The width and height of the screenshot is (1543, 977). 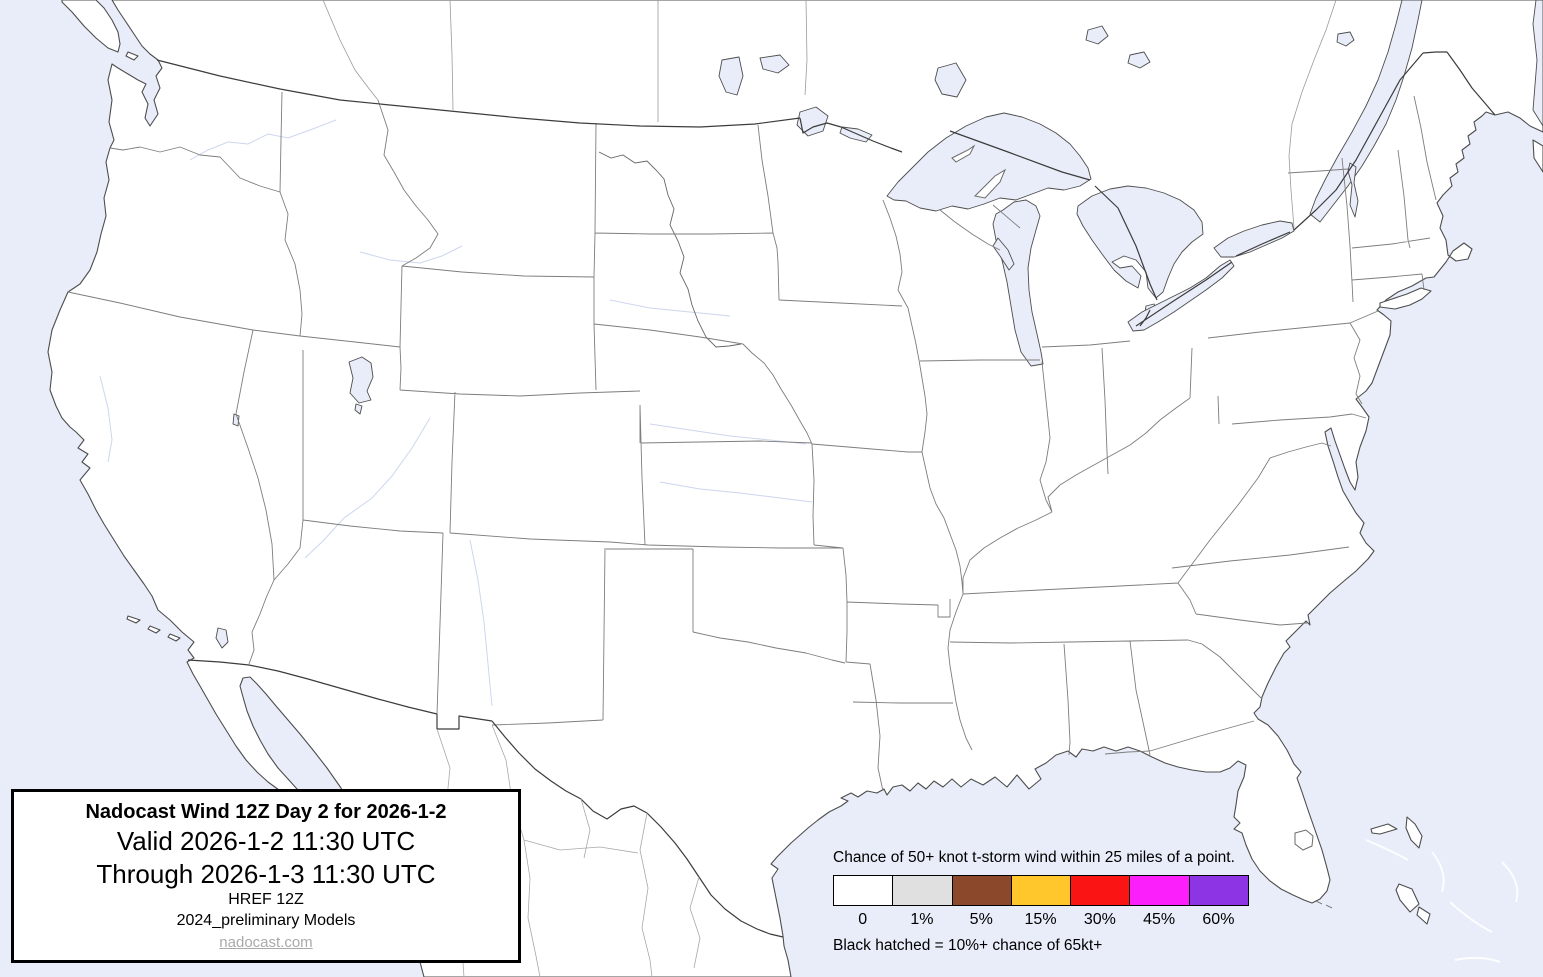 What do you see at coordinates (863, 919) in the screenshot?
I see `legend-label-0: 0` at bounding box center [863, 919].